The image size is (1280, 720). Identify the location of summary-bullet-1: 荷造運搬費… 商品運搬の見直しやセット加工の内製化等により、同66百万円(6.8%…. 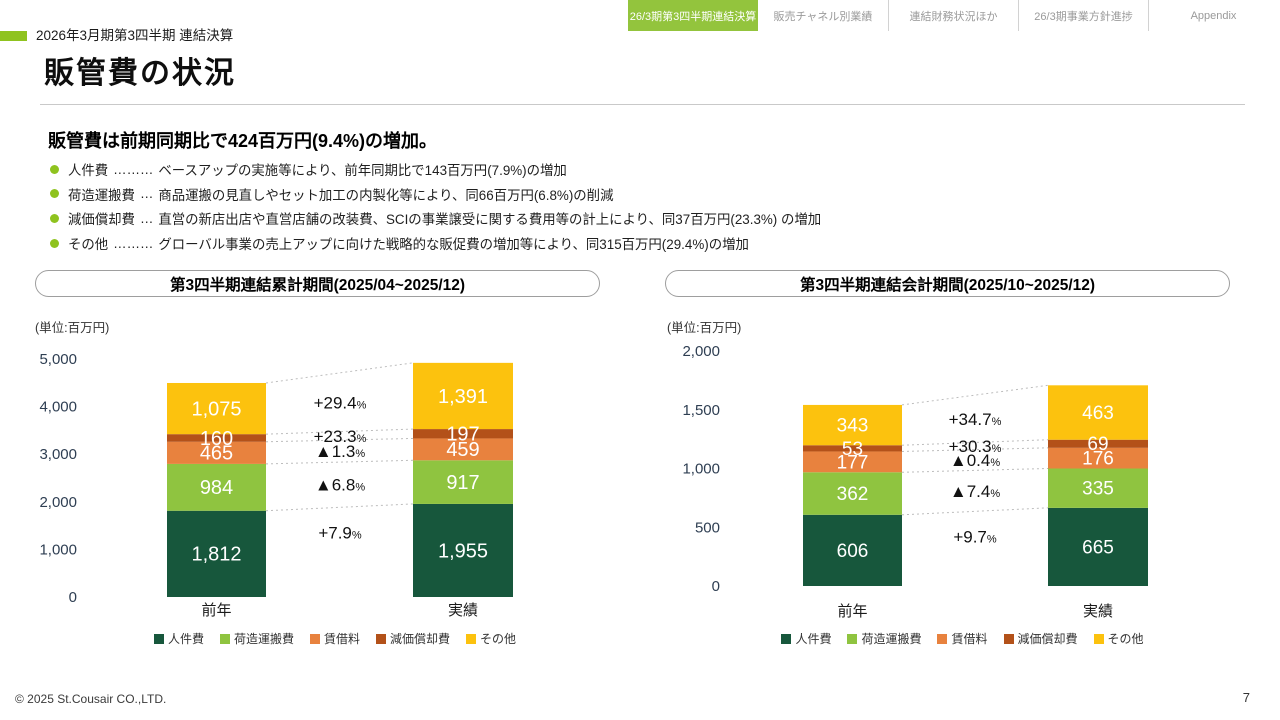
(435, 194).